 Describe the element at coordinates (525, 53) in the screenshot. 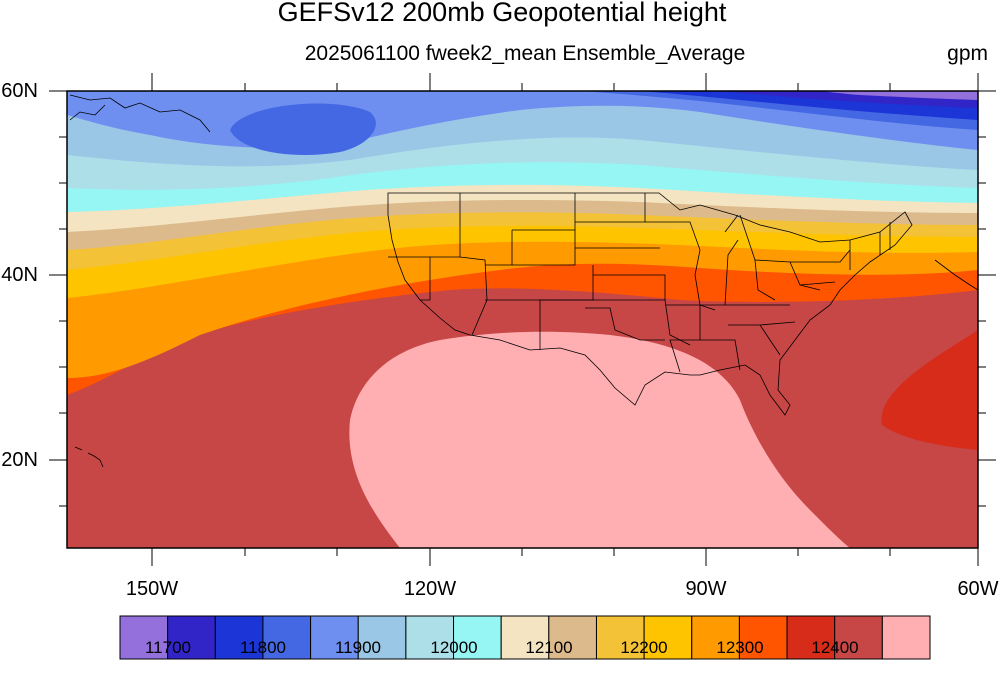

I see `map-subtitle: 2025061100 fweek2_mean Ensemble_Average` at that location.